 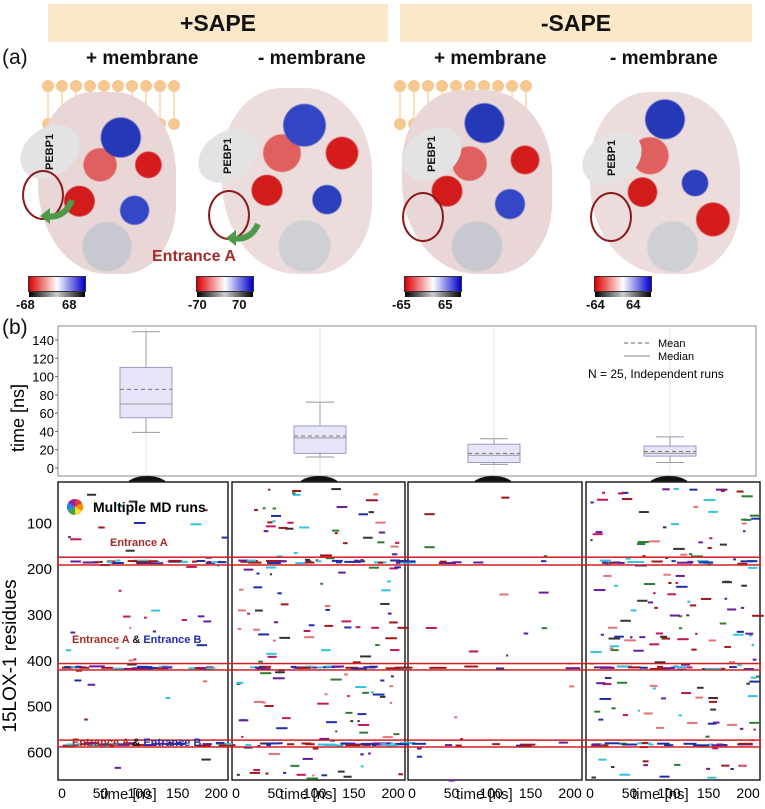 What do you see at coordinates (39, 752) in the screenshot?
I see `contact-ytick: 600` at bounding box center [39, 752].